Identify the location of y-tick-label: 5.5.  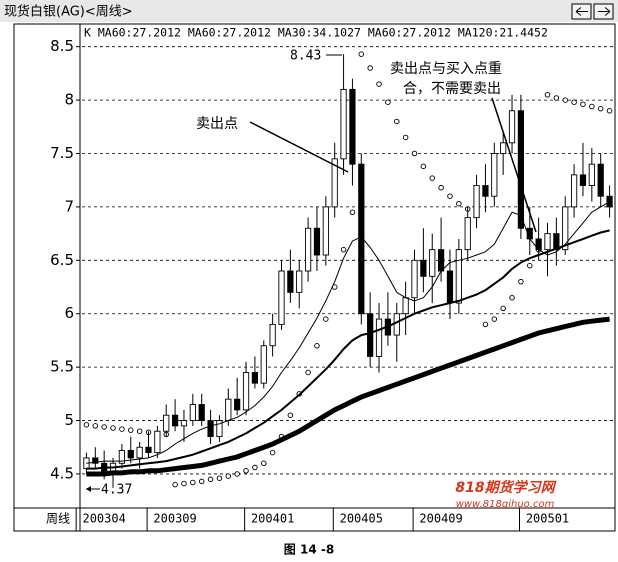
(62, 367).